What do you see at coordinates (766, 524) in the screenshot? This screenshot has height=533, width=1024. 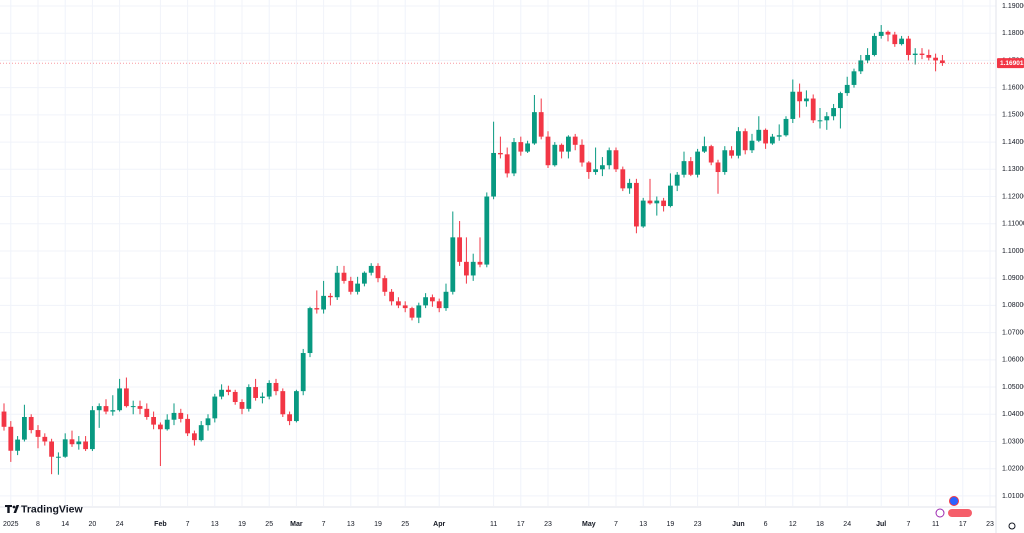 I see `x-tick-label: 6` at bounding box center [766, 524].